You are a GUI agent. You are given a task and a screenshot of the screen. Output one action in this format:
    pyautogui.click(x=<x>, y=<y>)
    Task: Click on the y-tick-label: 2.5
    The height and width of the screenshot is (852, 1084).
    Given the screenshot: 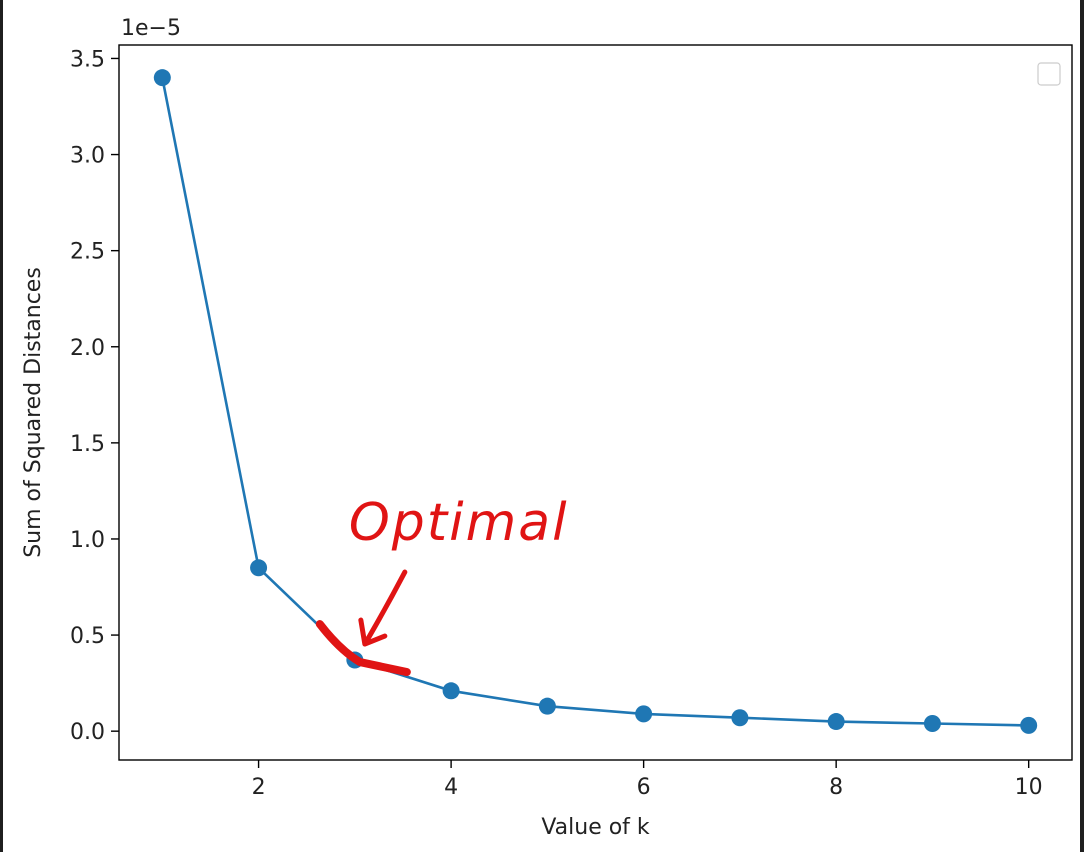 What is the action you would take?
    pyautogui.click(x=87, y=252)
    